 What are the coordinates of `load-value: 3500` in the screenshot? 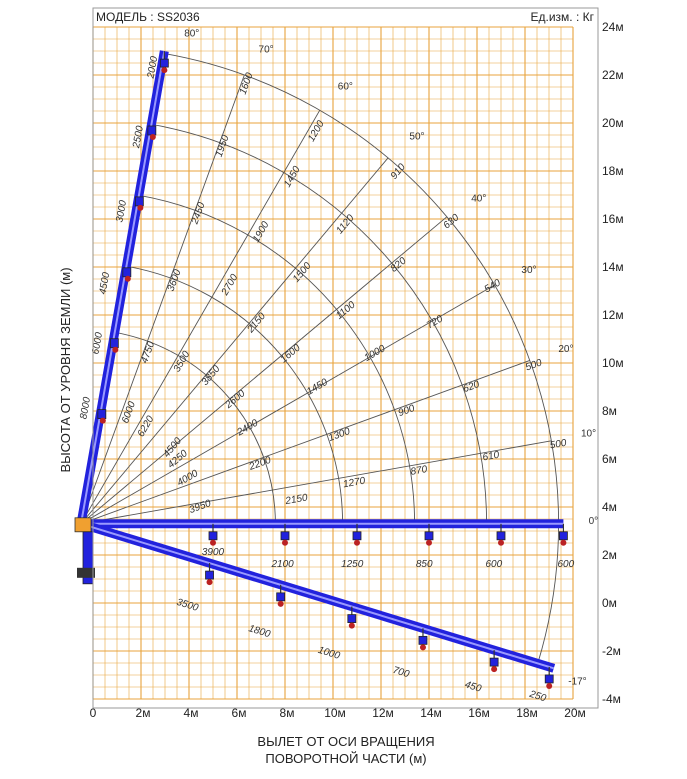 It's located at (187, 605).